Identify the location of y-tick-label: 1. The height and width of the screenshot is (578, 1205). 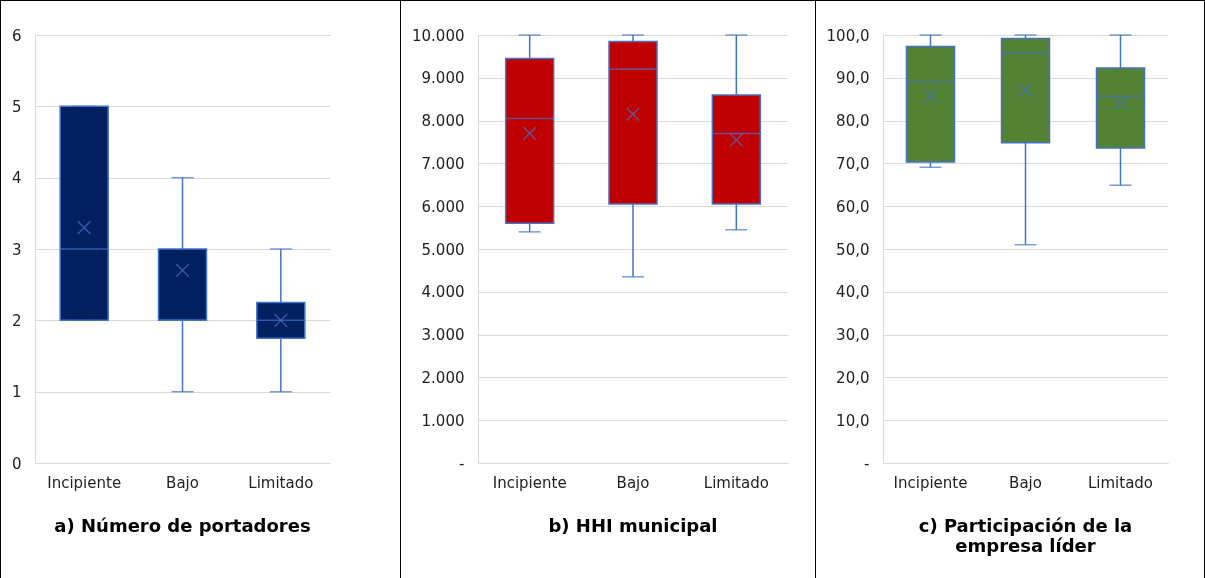
(16, 392).